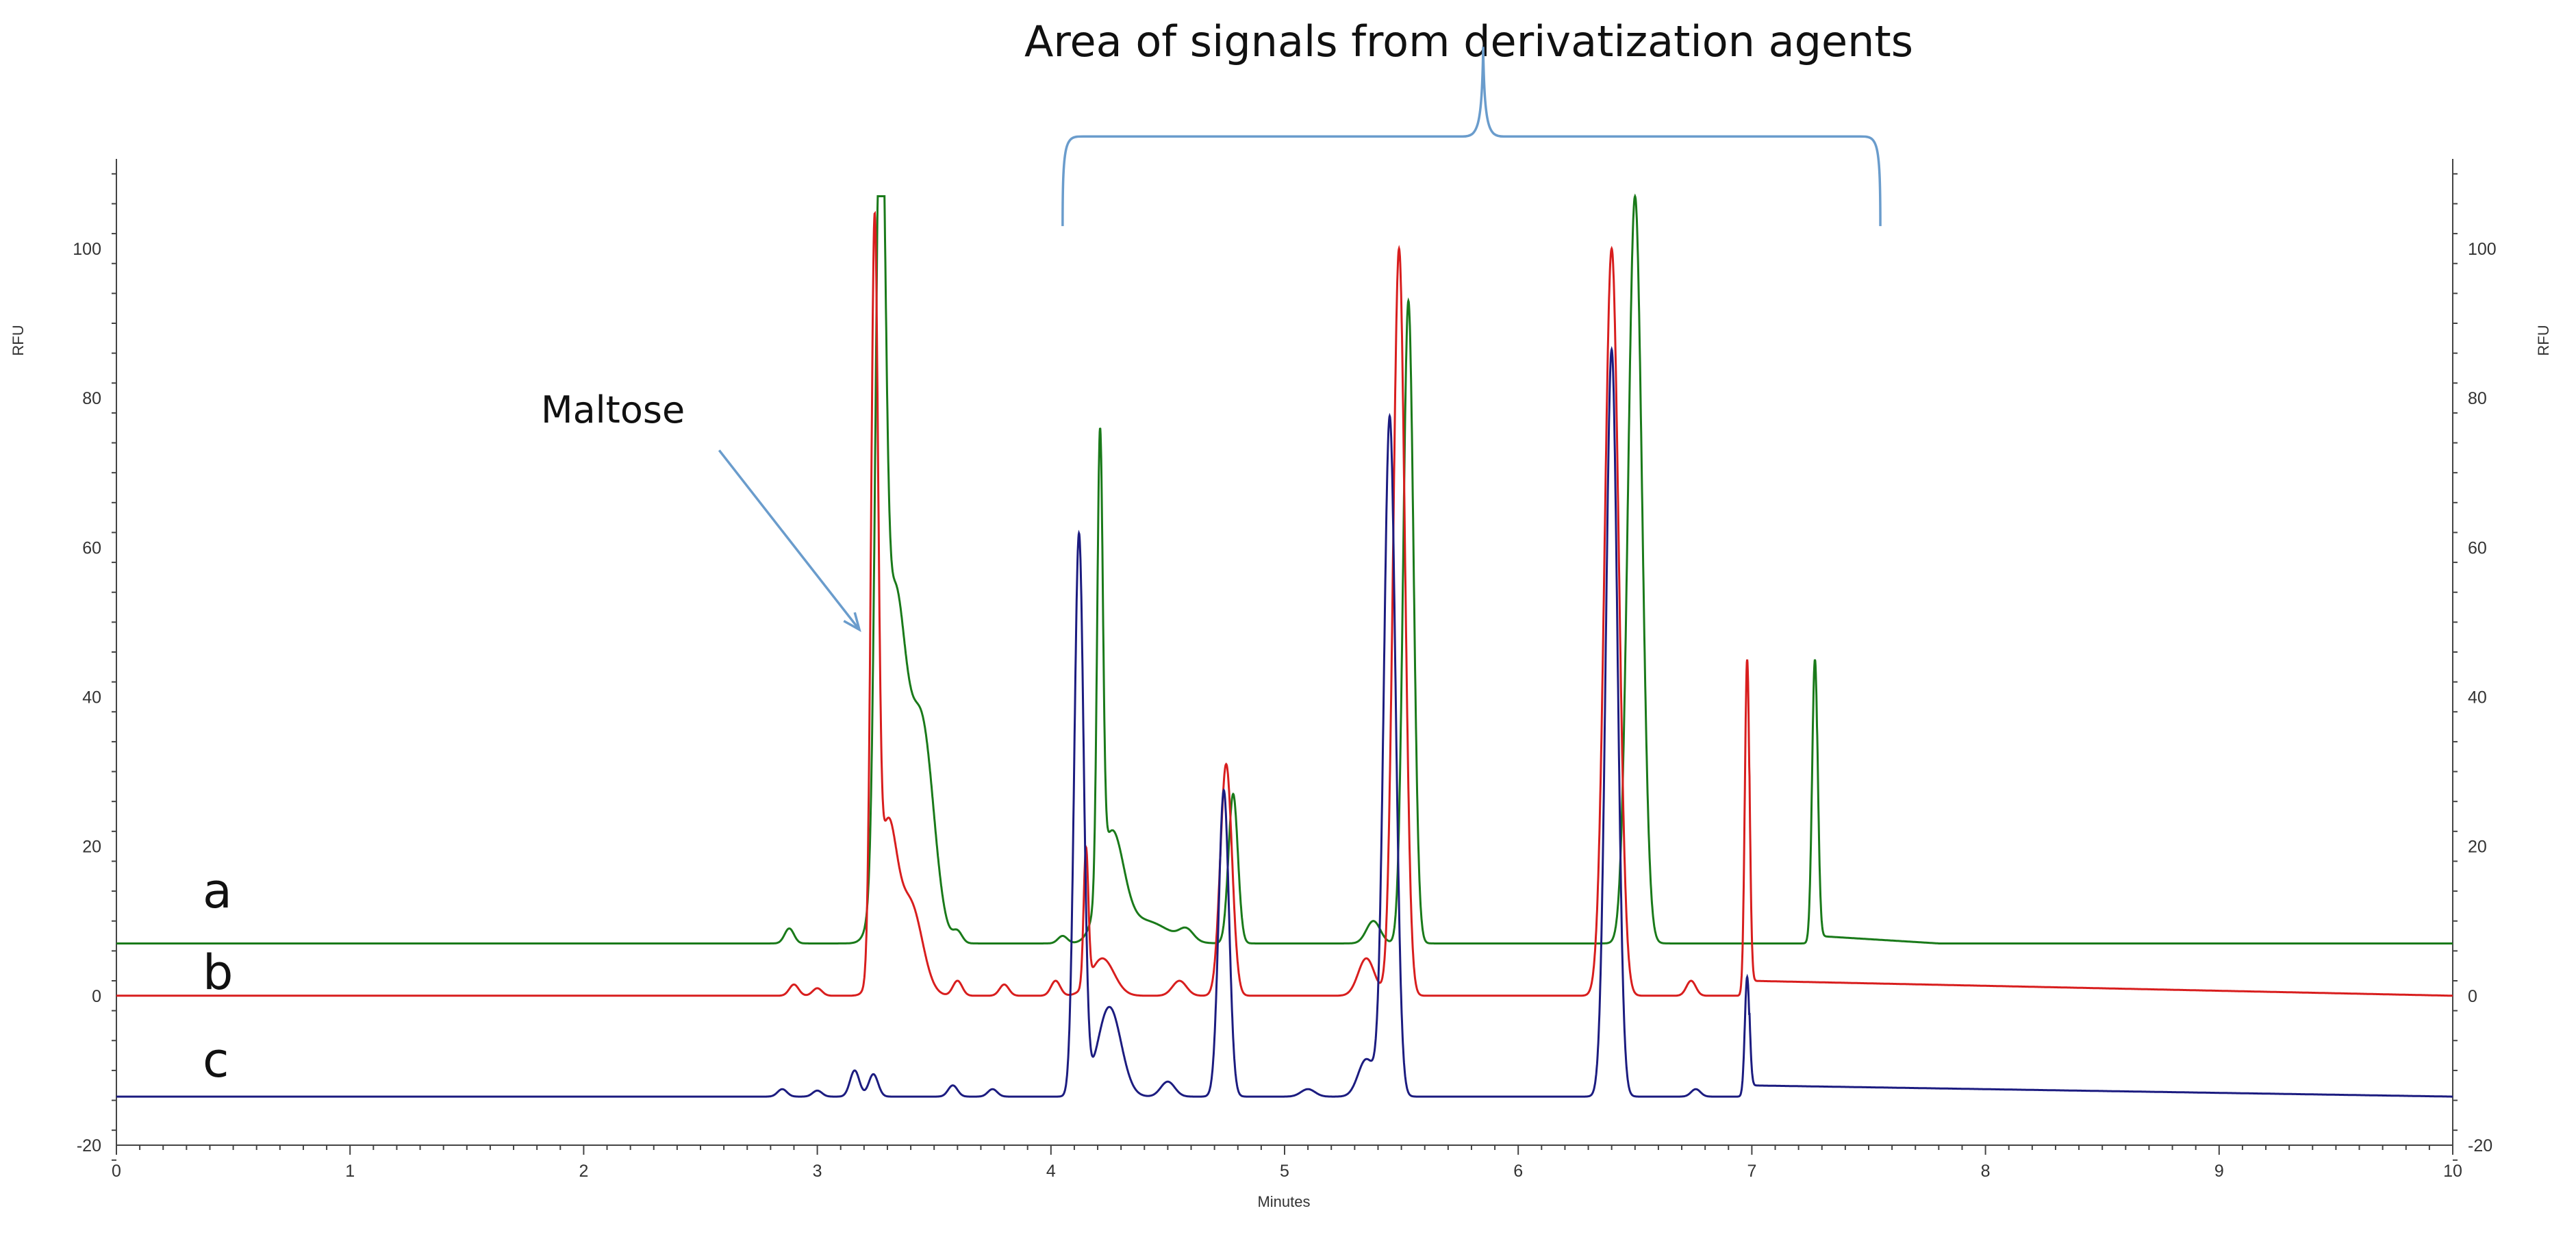 The image size is (2576, 1239). Describe the element at coordinates (2477, 847) in the screenshot. I see `y-tick-label-right: 20` at that location.